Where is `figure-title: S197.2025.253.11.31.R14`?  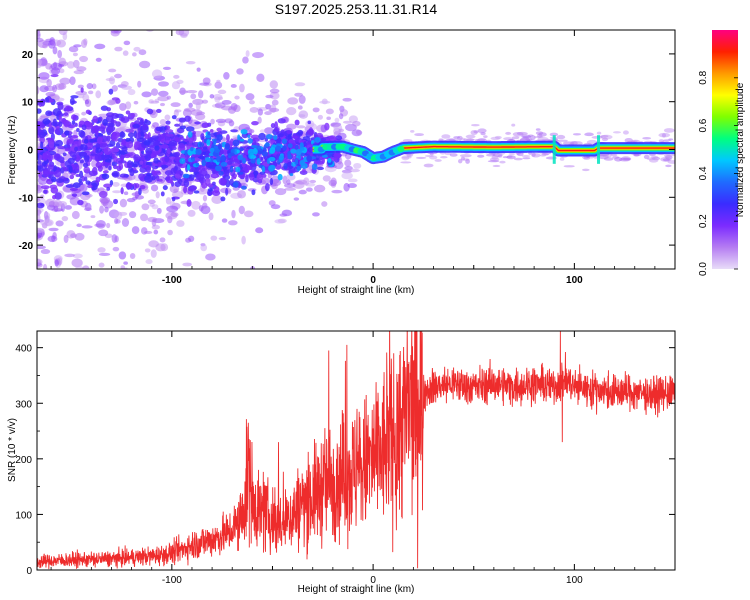
figure-title: S197.2025.253.11.31.R14 is located at coordinates (356, 9).